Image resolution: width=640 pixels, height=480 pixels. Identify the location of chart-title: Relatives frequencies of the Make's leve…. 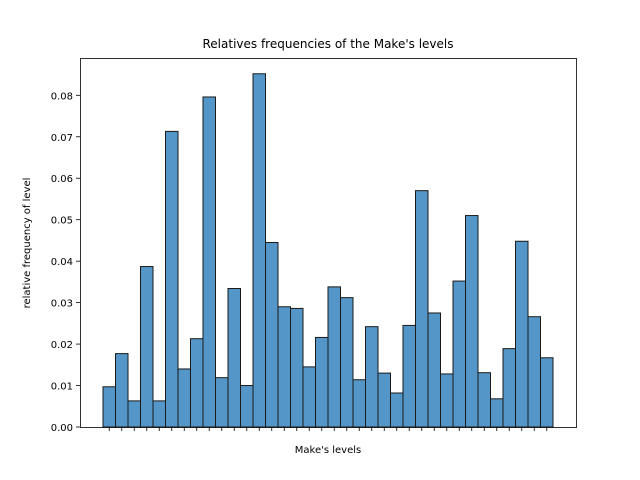
(328, 44).